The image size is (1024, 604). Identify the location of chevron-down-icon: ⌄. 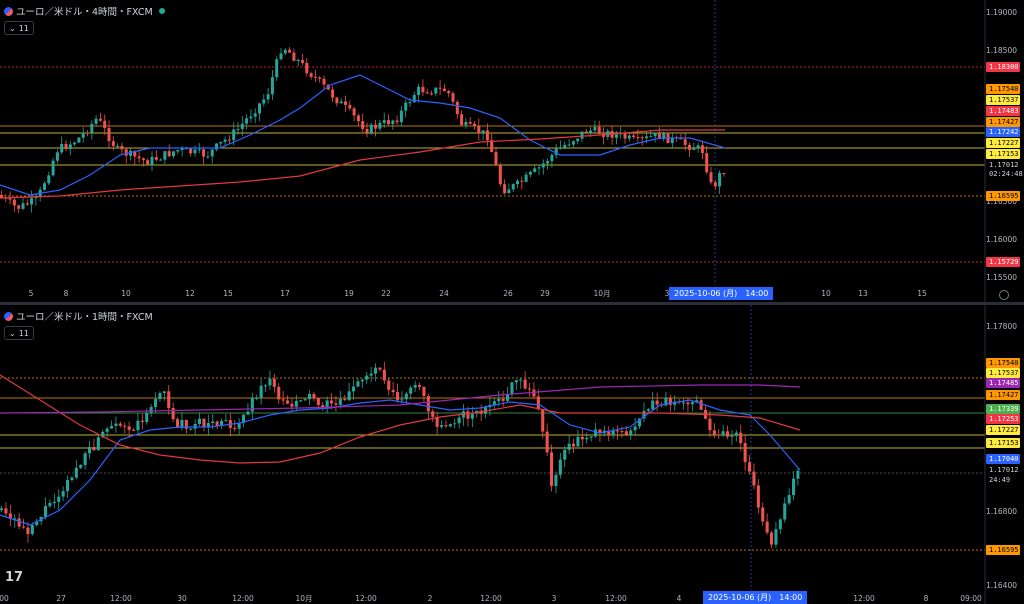
(12, 28).